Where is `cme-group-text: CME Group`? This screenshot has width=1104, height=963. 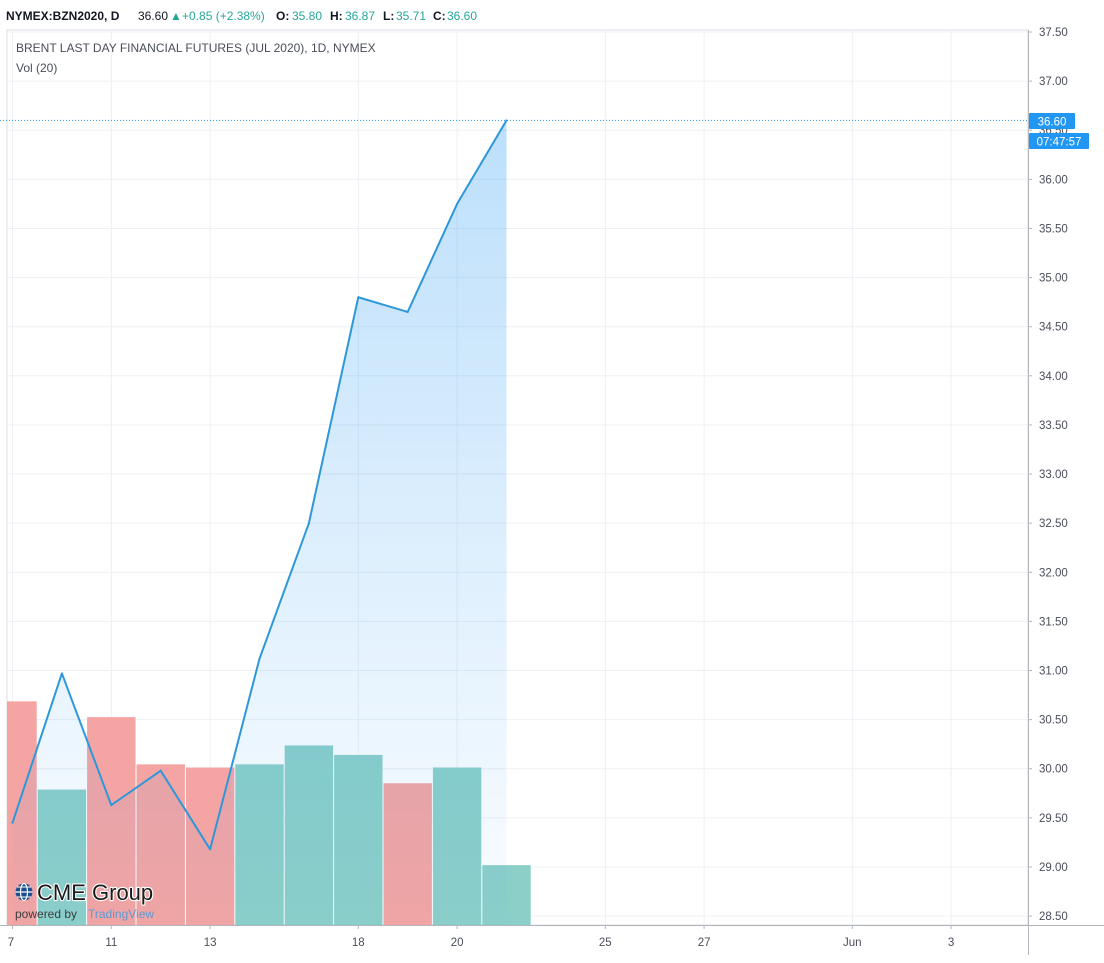
cme-group-text: CME Group is located at coordinates (95, 892).